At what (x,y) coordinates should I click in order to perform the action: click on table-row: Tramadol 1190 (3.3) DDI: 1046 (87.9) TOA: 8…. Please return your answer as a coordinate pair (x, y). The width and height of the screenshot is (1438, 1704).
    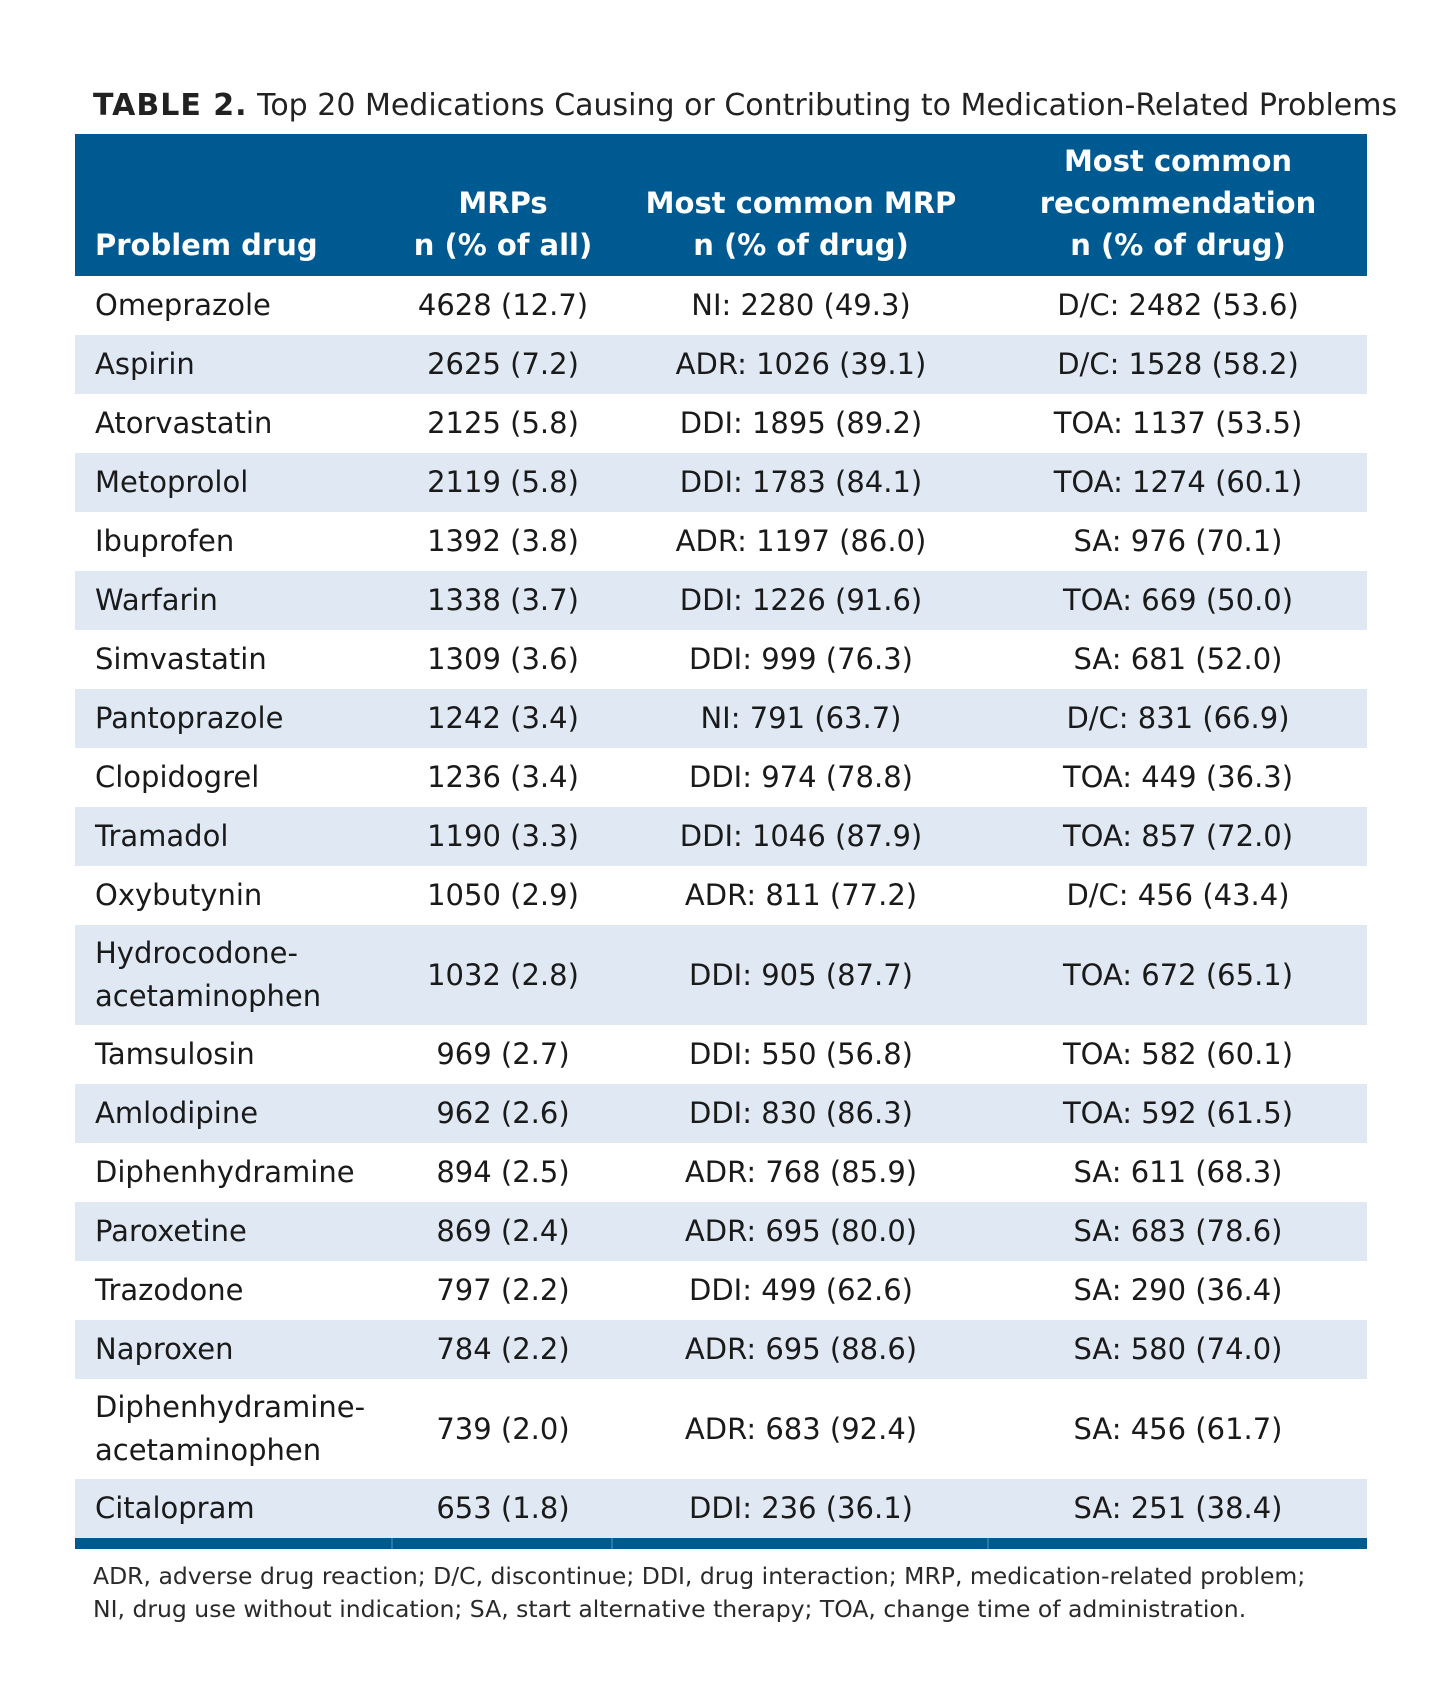
    Looking at the image, I should click on (721, 836).